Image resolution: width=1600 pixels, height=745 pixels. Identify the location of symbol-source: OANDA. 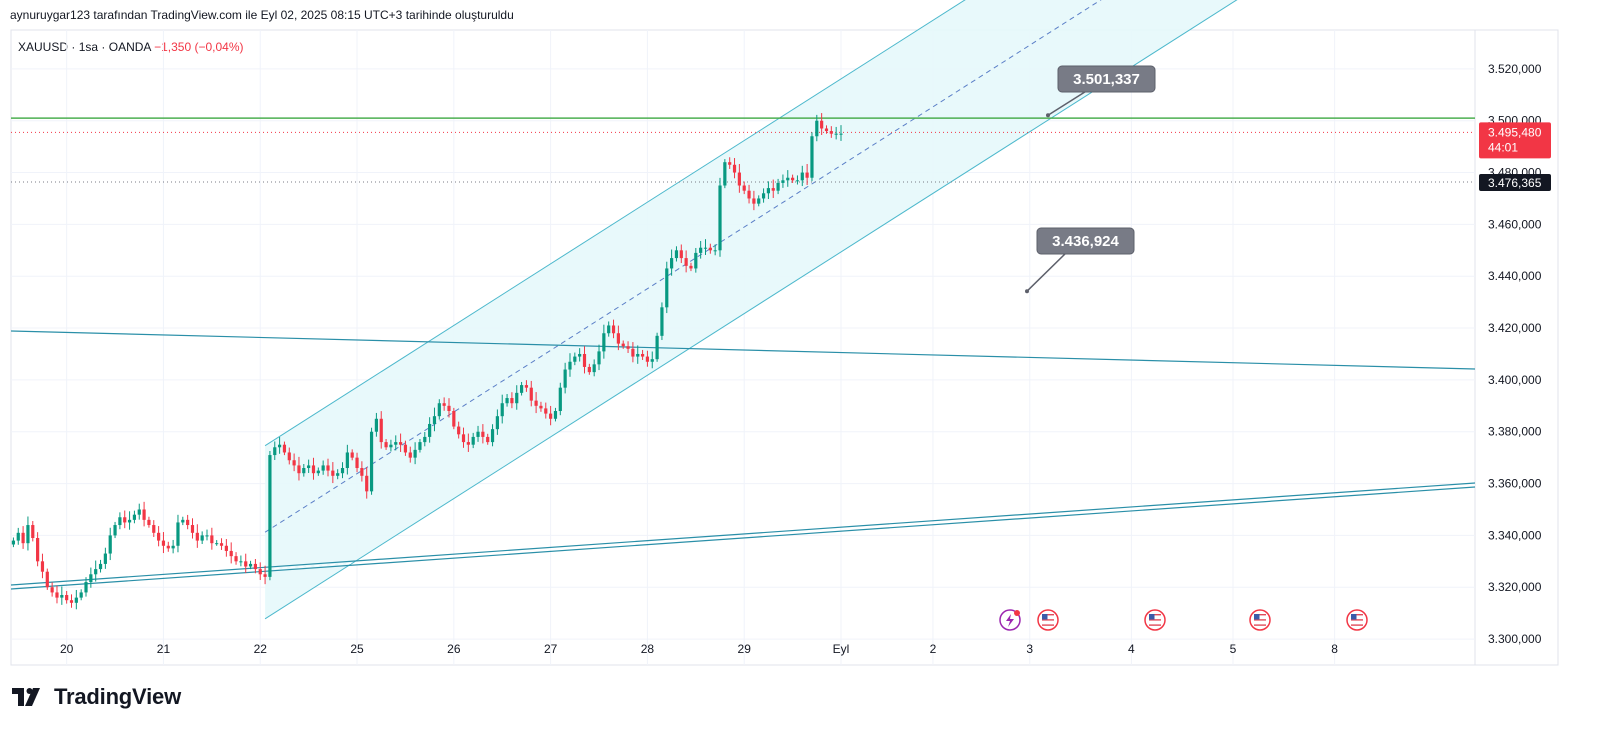
(129, 47).